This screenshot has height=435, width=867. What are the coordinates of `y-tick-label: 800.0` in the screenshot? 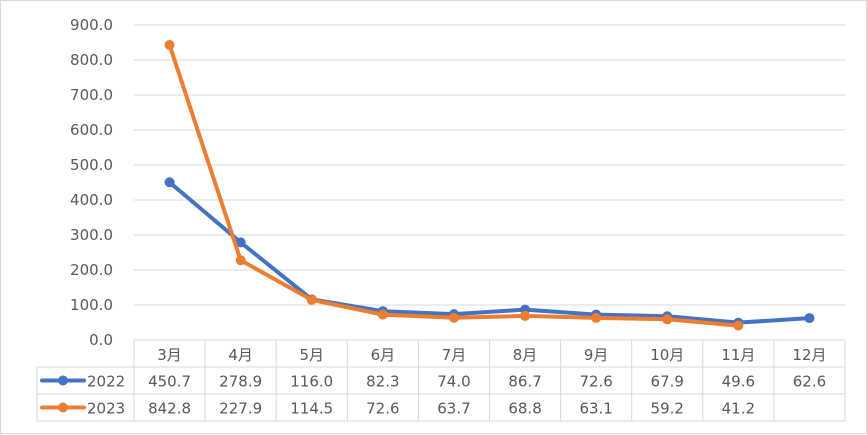 It's located at (91, 60).